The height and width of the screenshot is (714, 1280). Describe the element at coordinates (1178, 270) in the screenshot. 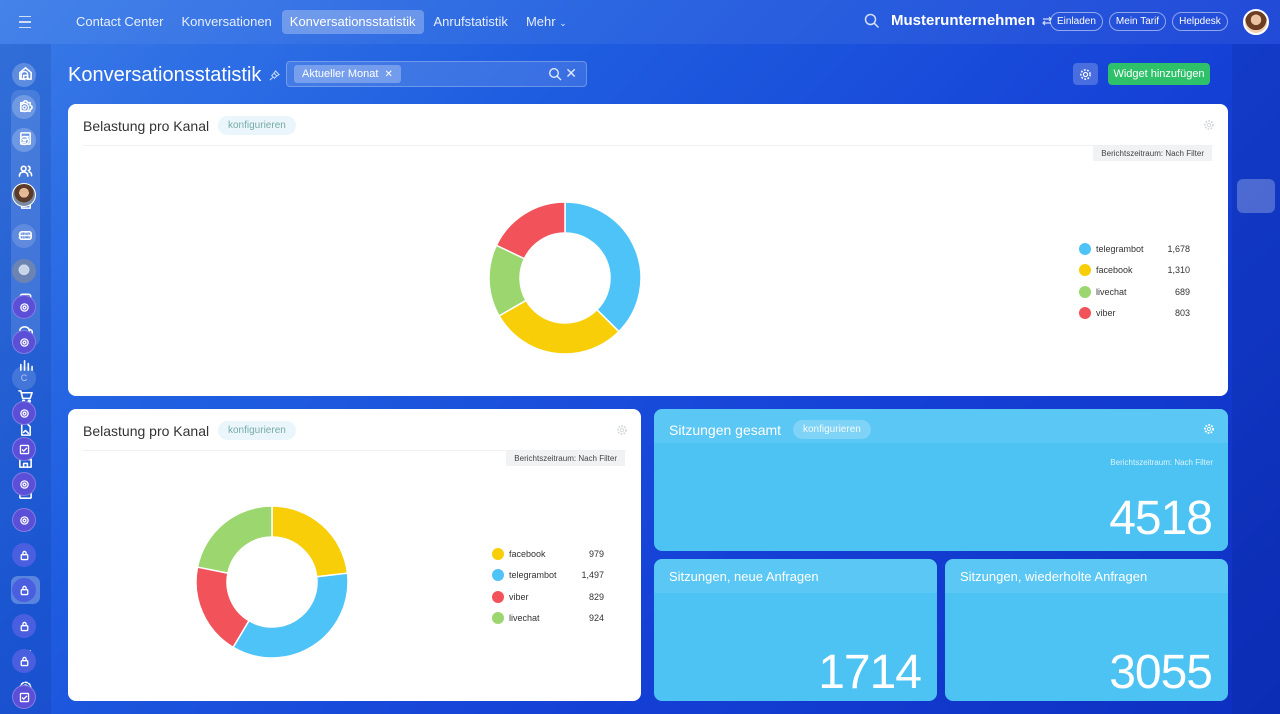

I see `legend-value: 1,310` at that location.